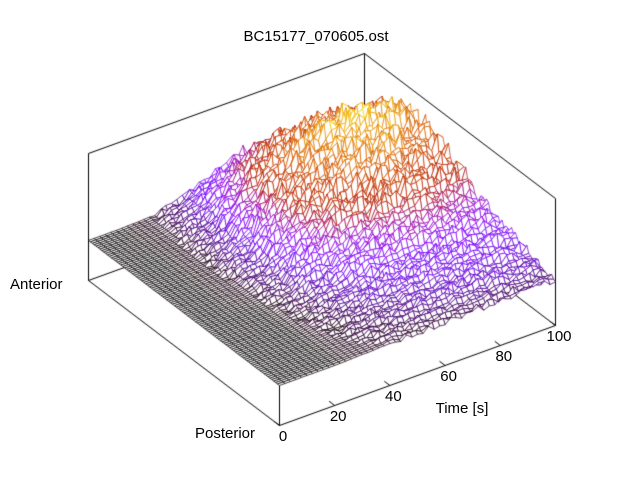 Image resolution: width=640 pixels, height=480 pixels. I want to click on y-axis-label-anterior: Anterior, so click(36, 284).